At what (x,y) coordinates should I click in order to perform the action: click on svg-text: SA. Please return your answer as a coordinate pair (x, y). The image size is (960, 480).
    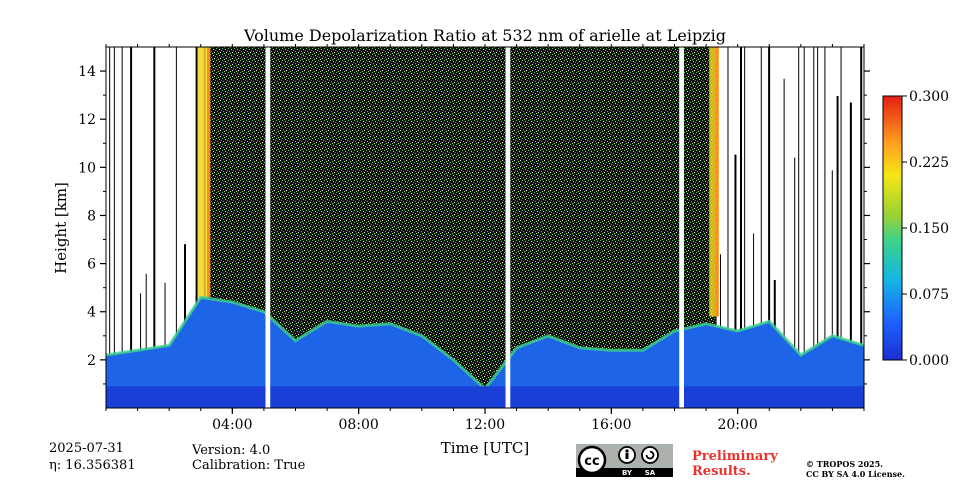
    Looking at the image, I should click on (650, 473).